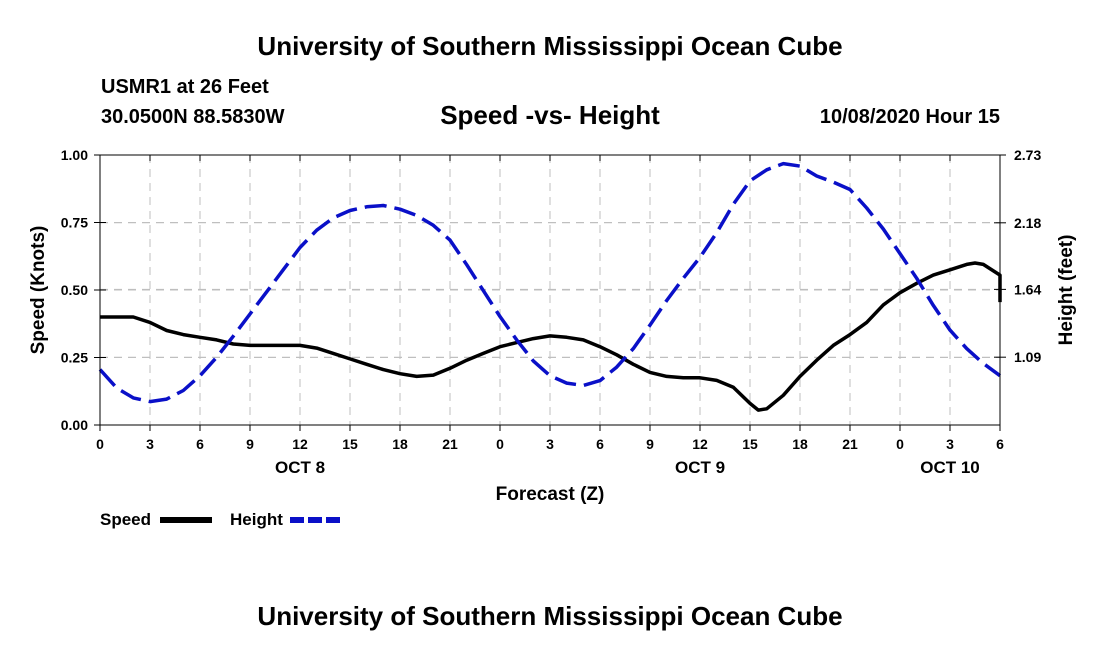  I want to click on legend: Speed Height, so click(221, 519).